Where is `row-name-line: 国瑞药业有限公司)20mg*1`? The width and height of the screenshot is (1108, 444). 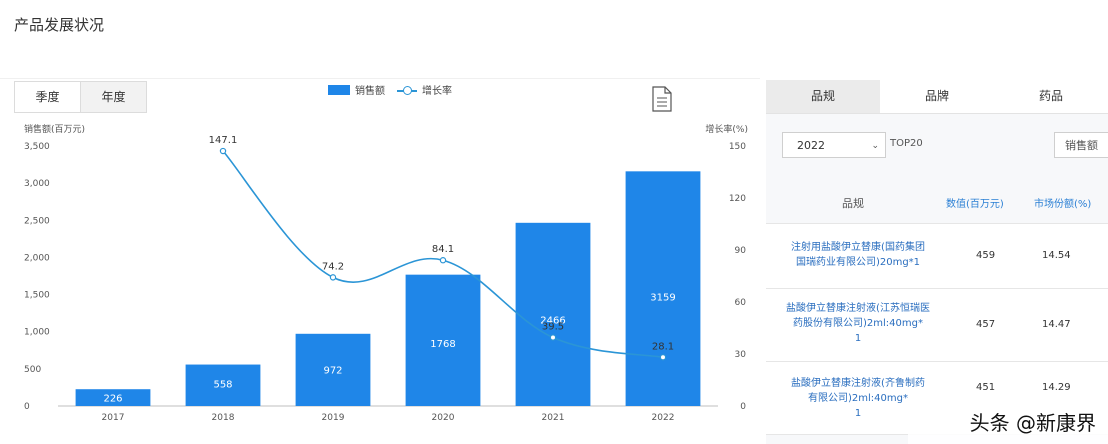
row-name-line: 国瑞药业有限公司)20mg*1 is located at coordinates (858, 262).